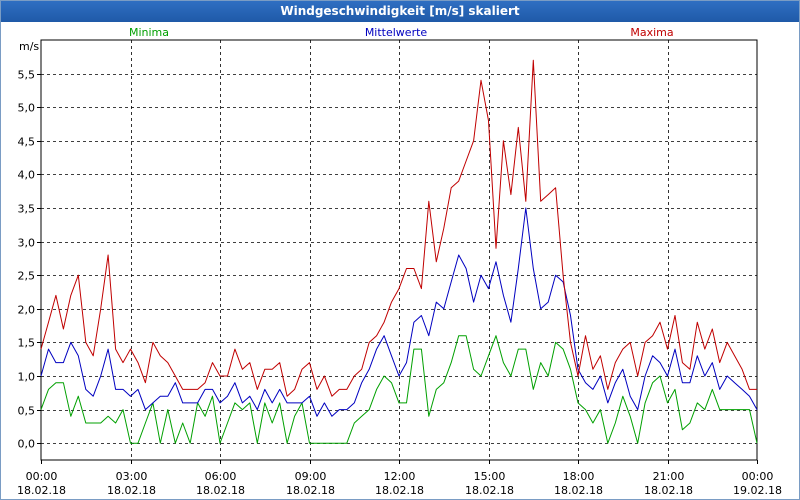  Describe the element at coordinates (579, 476) in the screenshot. I see `x-tick-time-label: 18:00` at that location.